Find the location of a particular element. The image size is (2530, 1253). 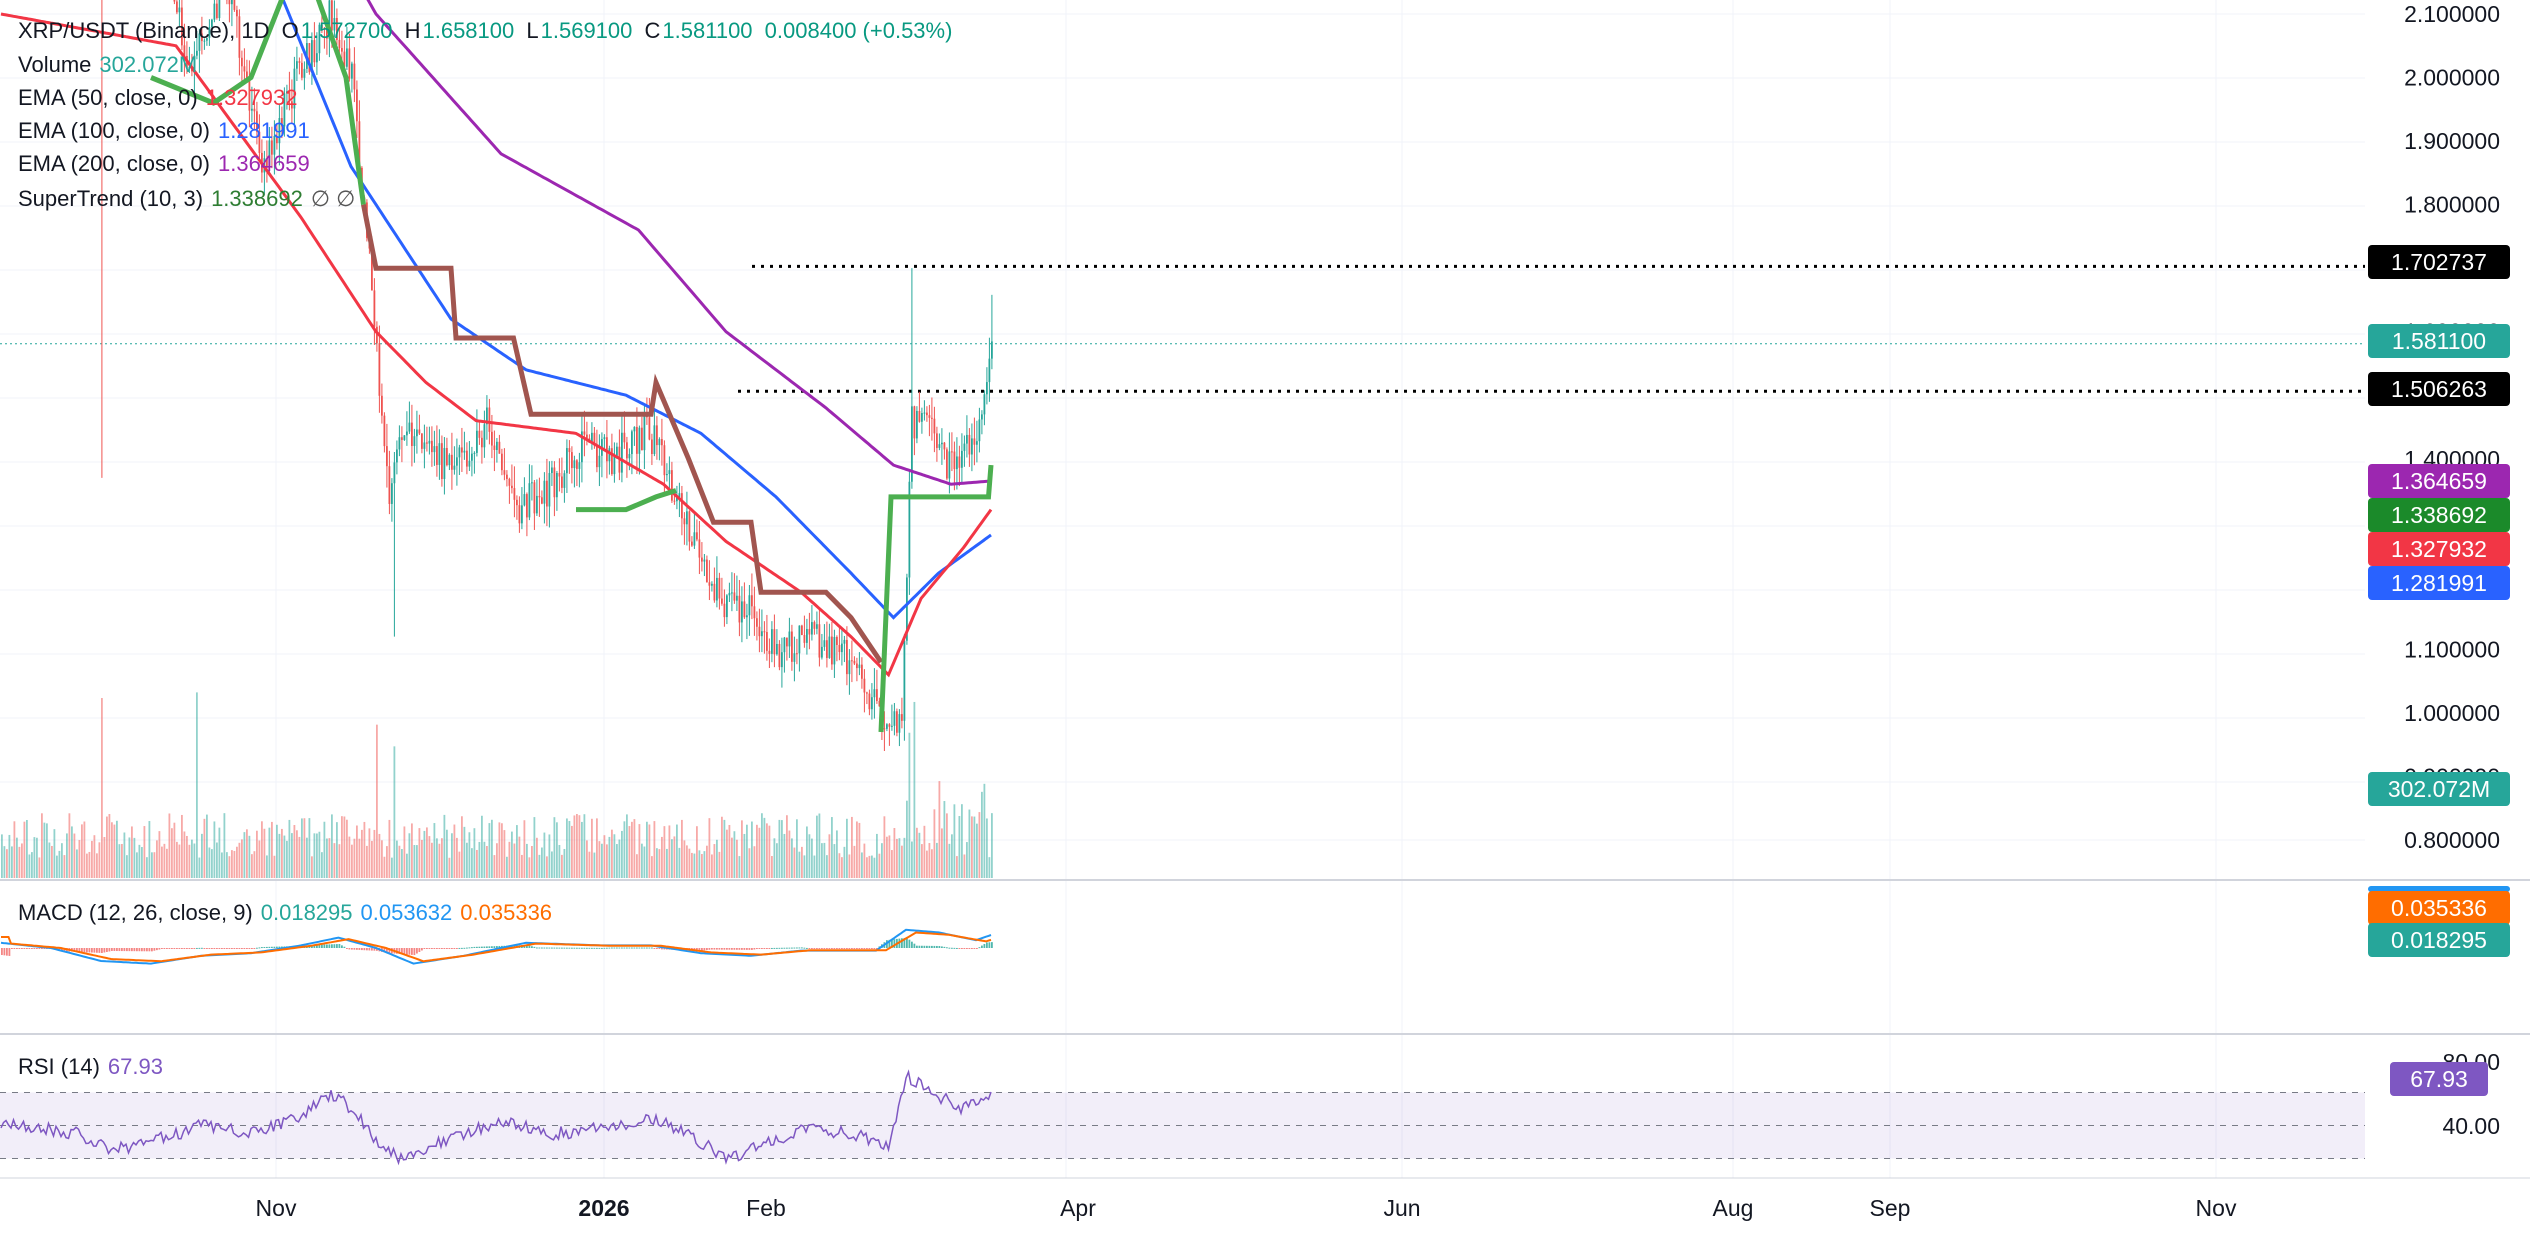

time-tick-label: 2026 is located at coordinates (603, 1208).